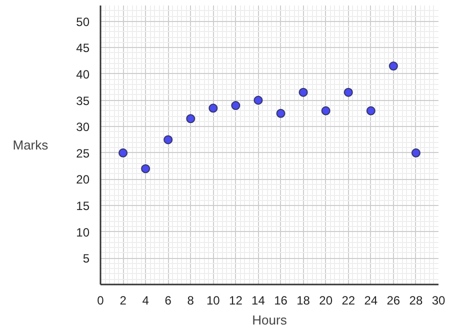 Image resolution: width=450 pixels, height=330 pixels. Describe the element at coordinates (371, 301) in the screenshot. I see `x-tick-label: 24` at that location.